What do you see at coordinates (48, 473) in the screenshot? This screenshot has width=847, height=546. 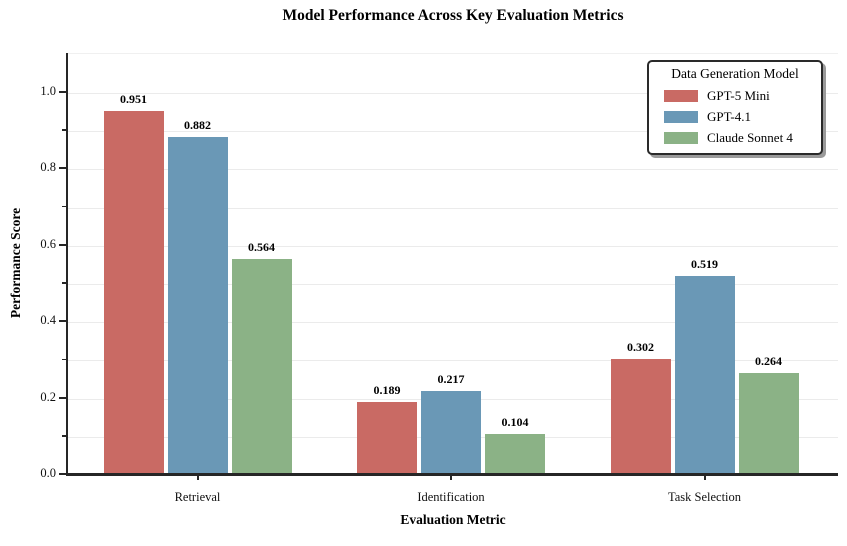 I see `y-tick-label: 0.0` at bounding box center [48, 473].